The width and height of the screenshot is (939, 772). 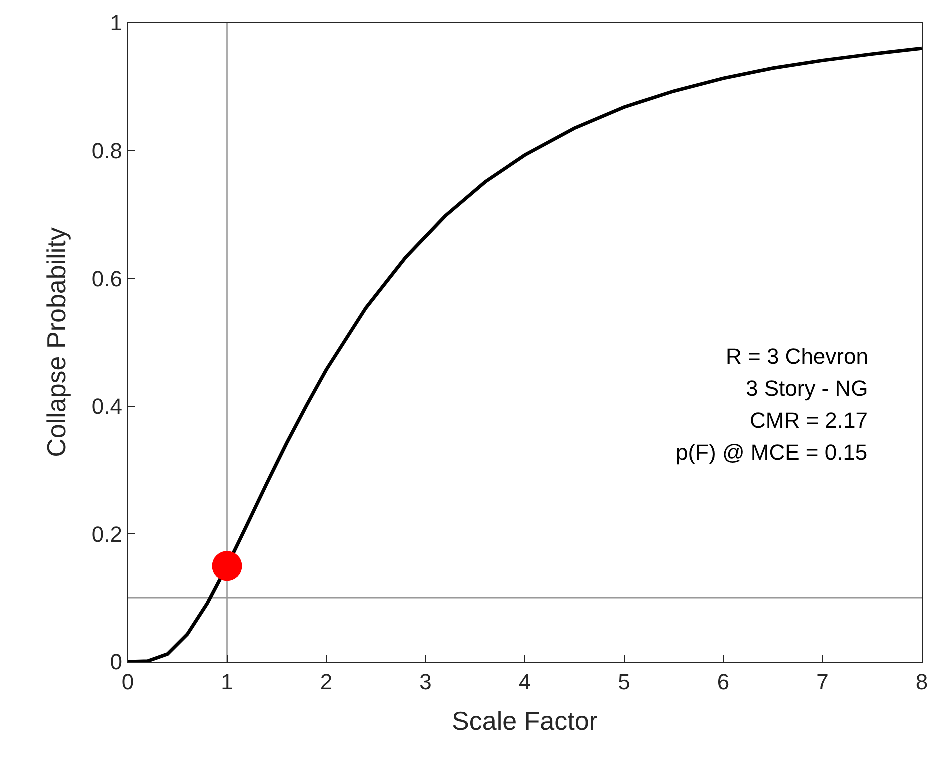 What do you see at coordinates (772, 452) in the screenshot?
I see `annotation: p(F) @ MCE = 0.15` at bounding box center [772, 452].